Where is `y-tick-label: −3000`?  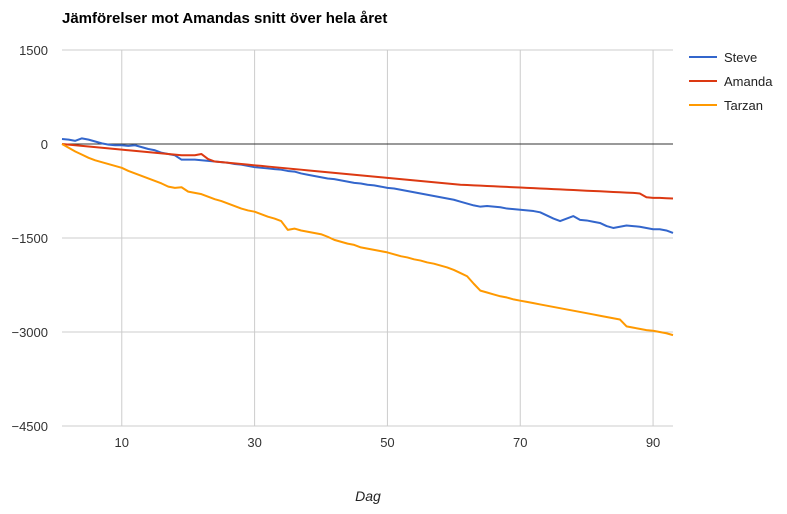
y-tick-label: −3000 is located at coordinates (29, 332).